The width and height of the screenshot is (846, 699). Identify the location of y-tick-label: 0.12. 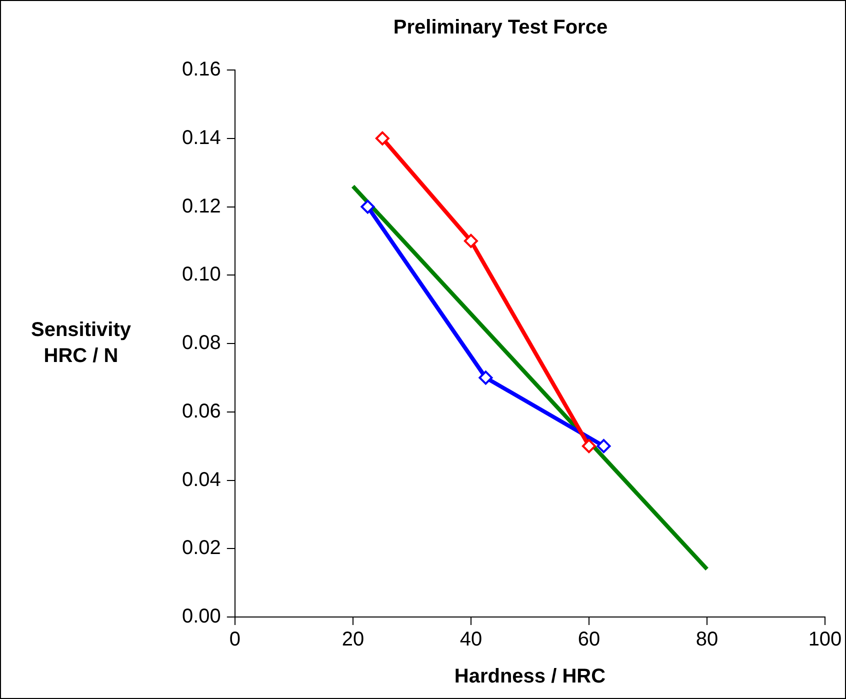
(201, 206).